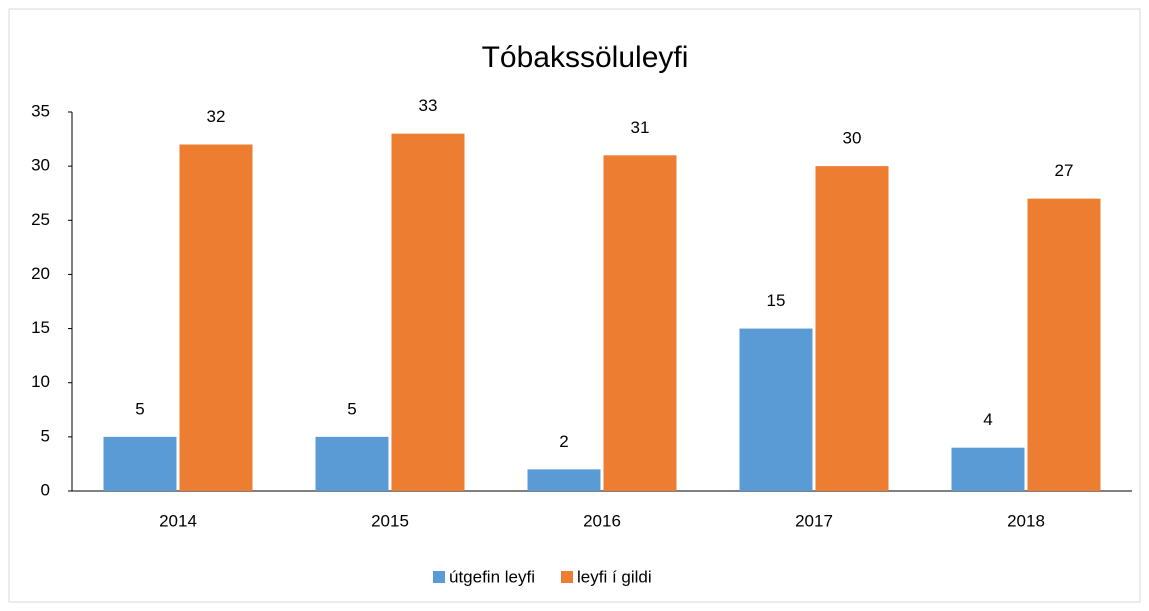 Image resolution: width=1149 pixels, height=611 pixels. What do you see at coordinates (492, 576) in the screenshot?
I see `legend-label: útgefin leyfi` at bounding box center [492, 576].